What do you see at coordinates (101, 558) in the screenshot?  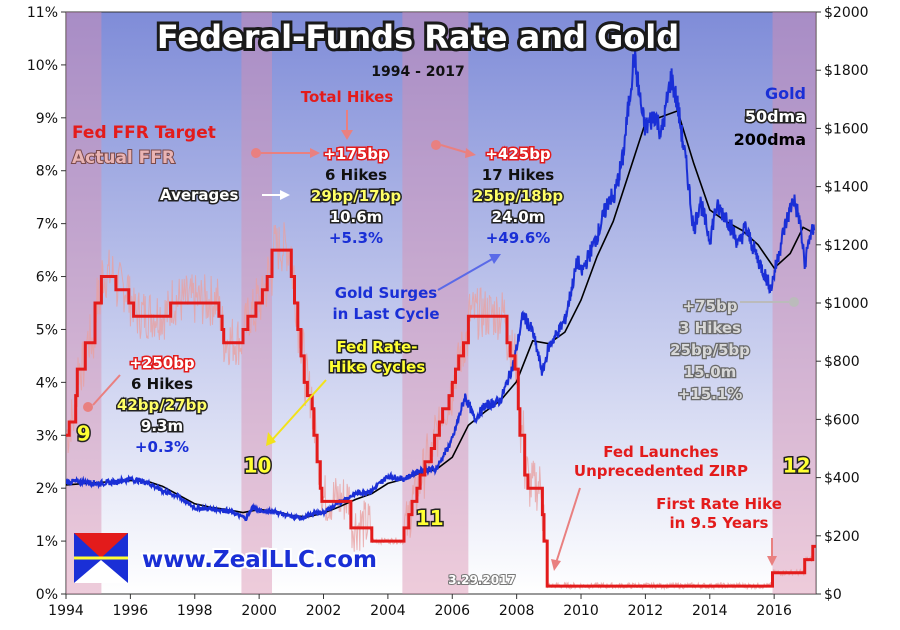 I see `zeal-logo` at bounding box center [101, 558].